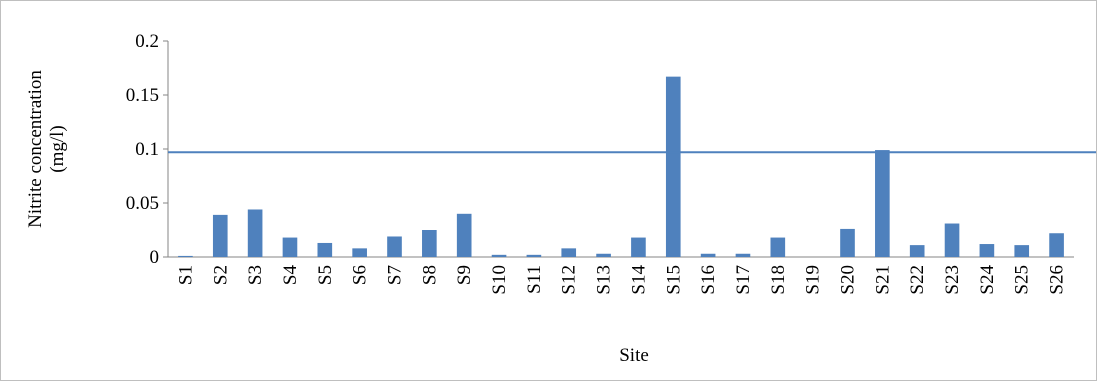 This screenshot has height=385, width=1097. What do you see at coordinates (142, 95) in the screenshot?
I see `y-tick-label: 0.15` at bounding box center [142, 95].